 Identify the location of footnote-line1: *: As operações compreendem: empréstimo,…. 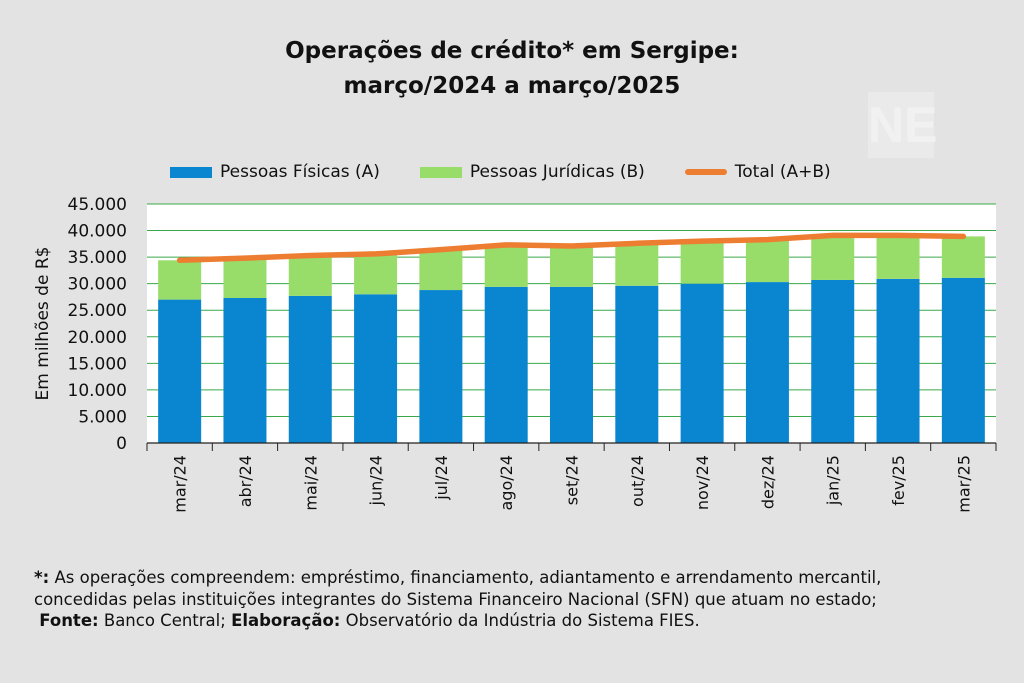
(458, 577).